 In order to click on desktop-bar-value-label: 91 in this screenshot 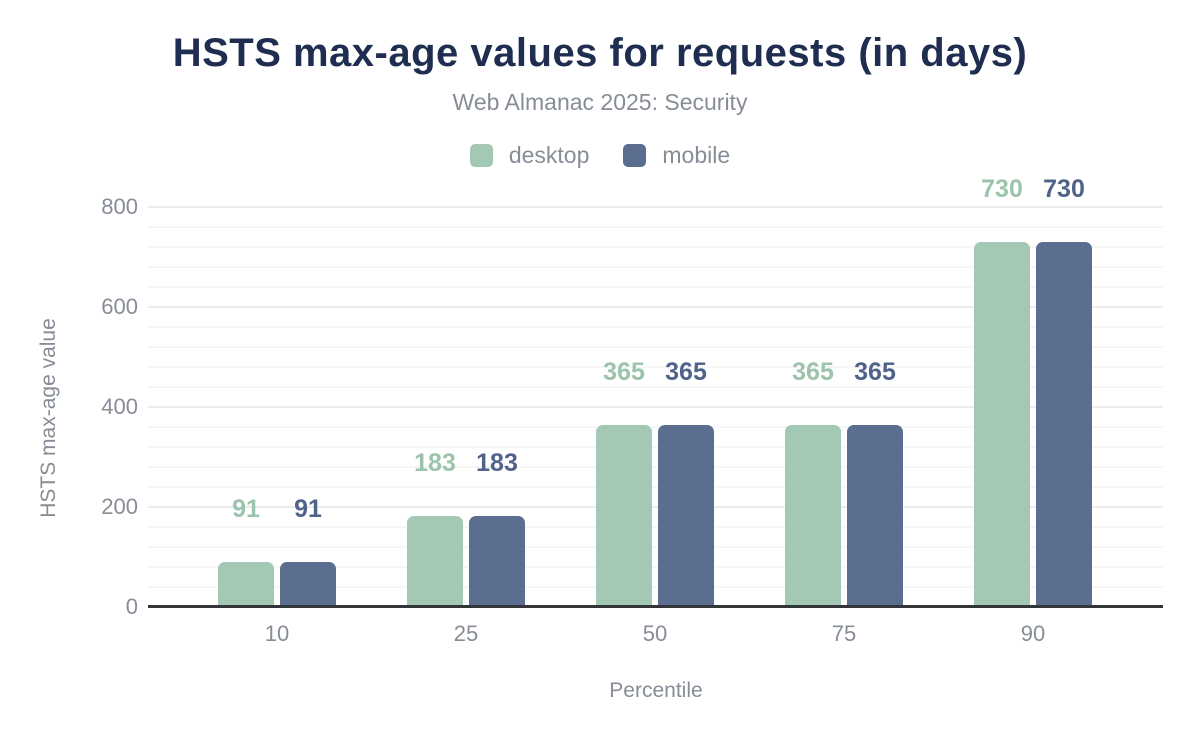, I will do `click(246, 508)`.